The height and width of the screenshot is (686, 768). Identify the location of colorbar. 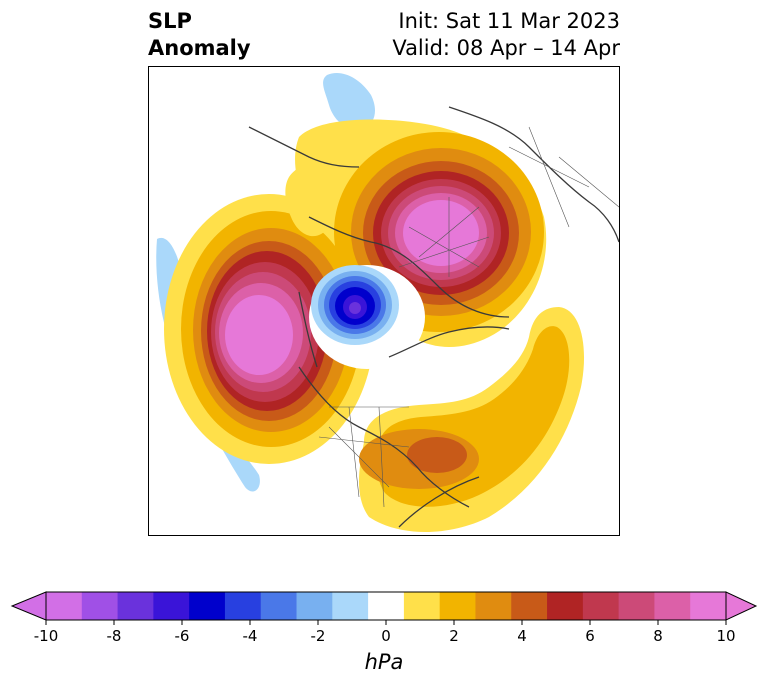
(384, 608).